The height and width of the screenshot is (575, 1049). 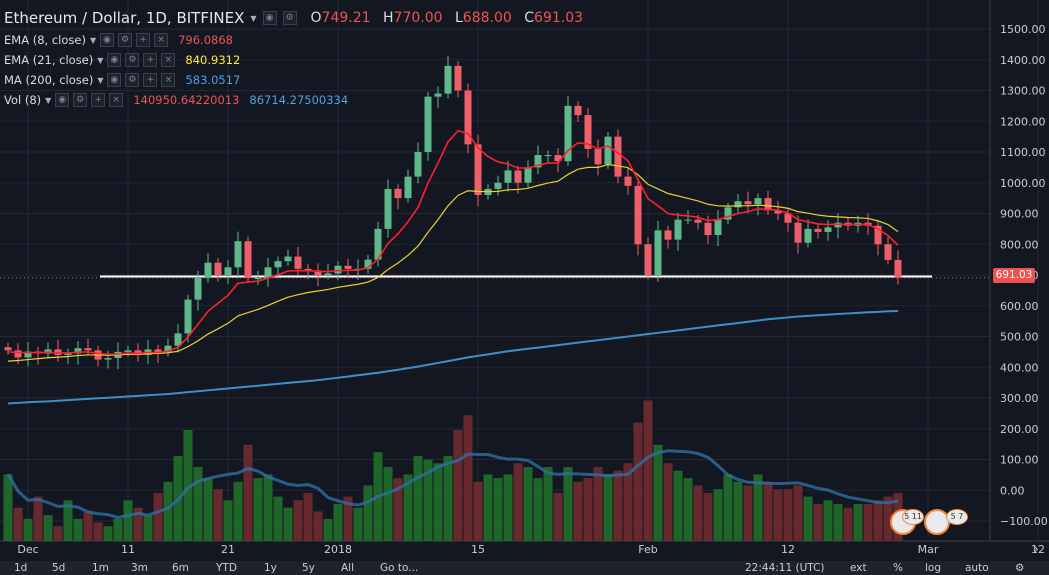 What do you see at coordinates (898, 568) in the screenshot?
I see `percent-toggle: %` at bounding box center [898, 568].